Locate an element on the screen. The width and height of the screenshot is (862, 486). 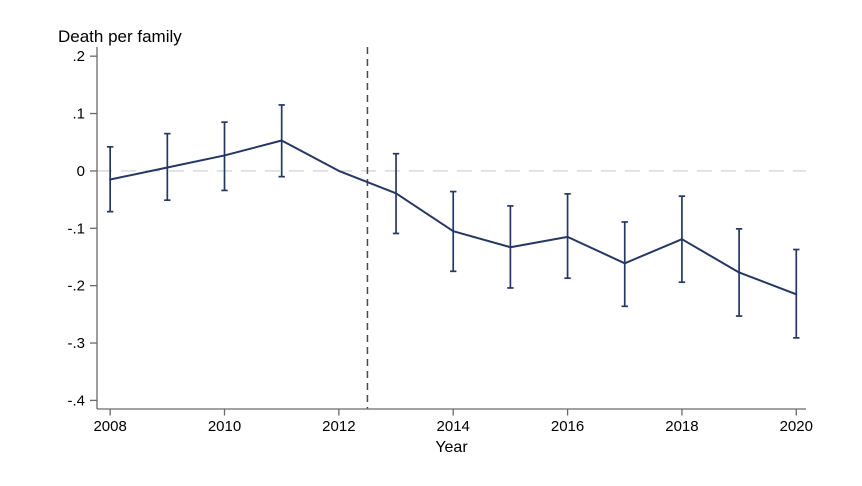
x-tick-label: 2018 is located at coordinates (681, 426).